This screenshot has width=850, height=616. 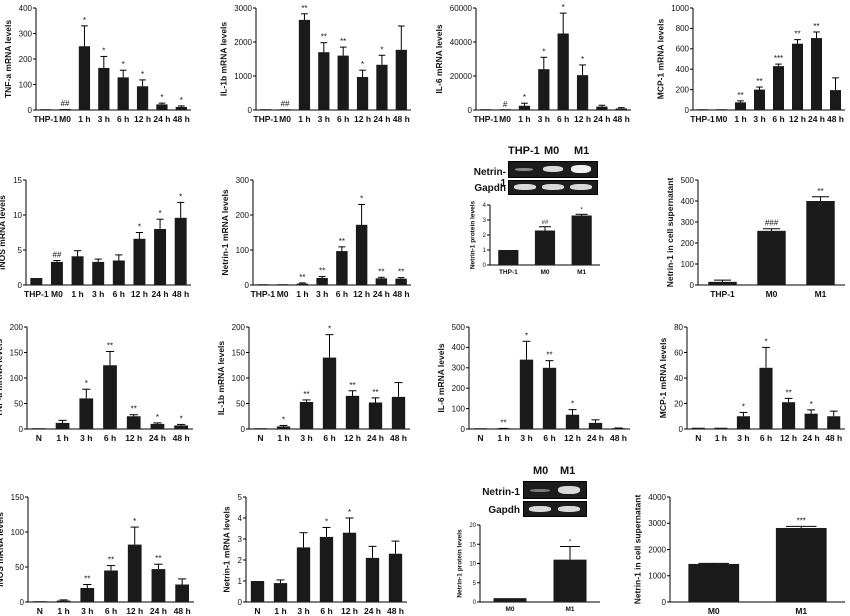 What do you see at coordinates (485, 236) in the screenshot?
I see `y-tick-label: 2` at bounding box center [485, 236].